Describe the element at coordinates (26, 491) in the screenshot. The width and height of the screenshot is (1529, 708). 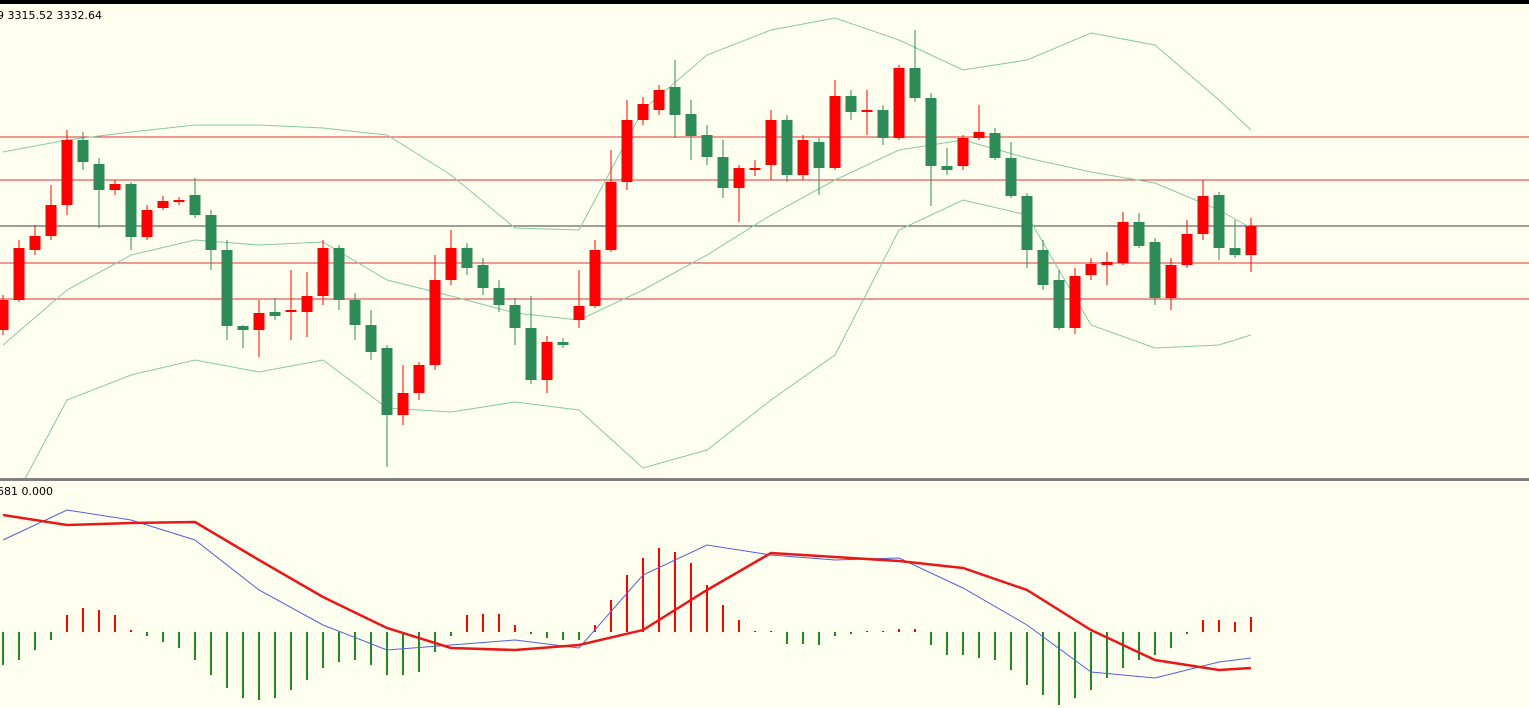
I see `macd-header: 681 0.000` at that location.